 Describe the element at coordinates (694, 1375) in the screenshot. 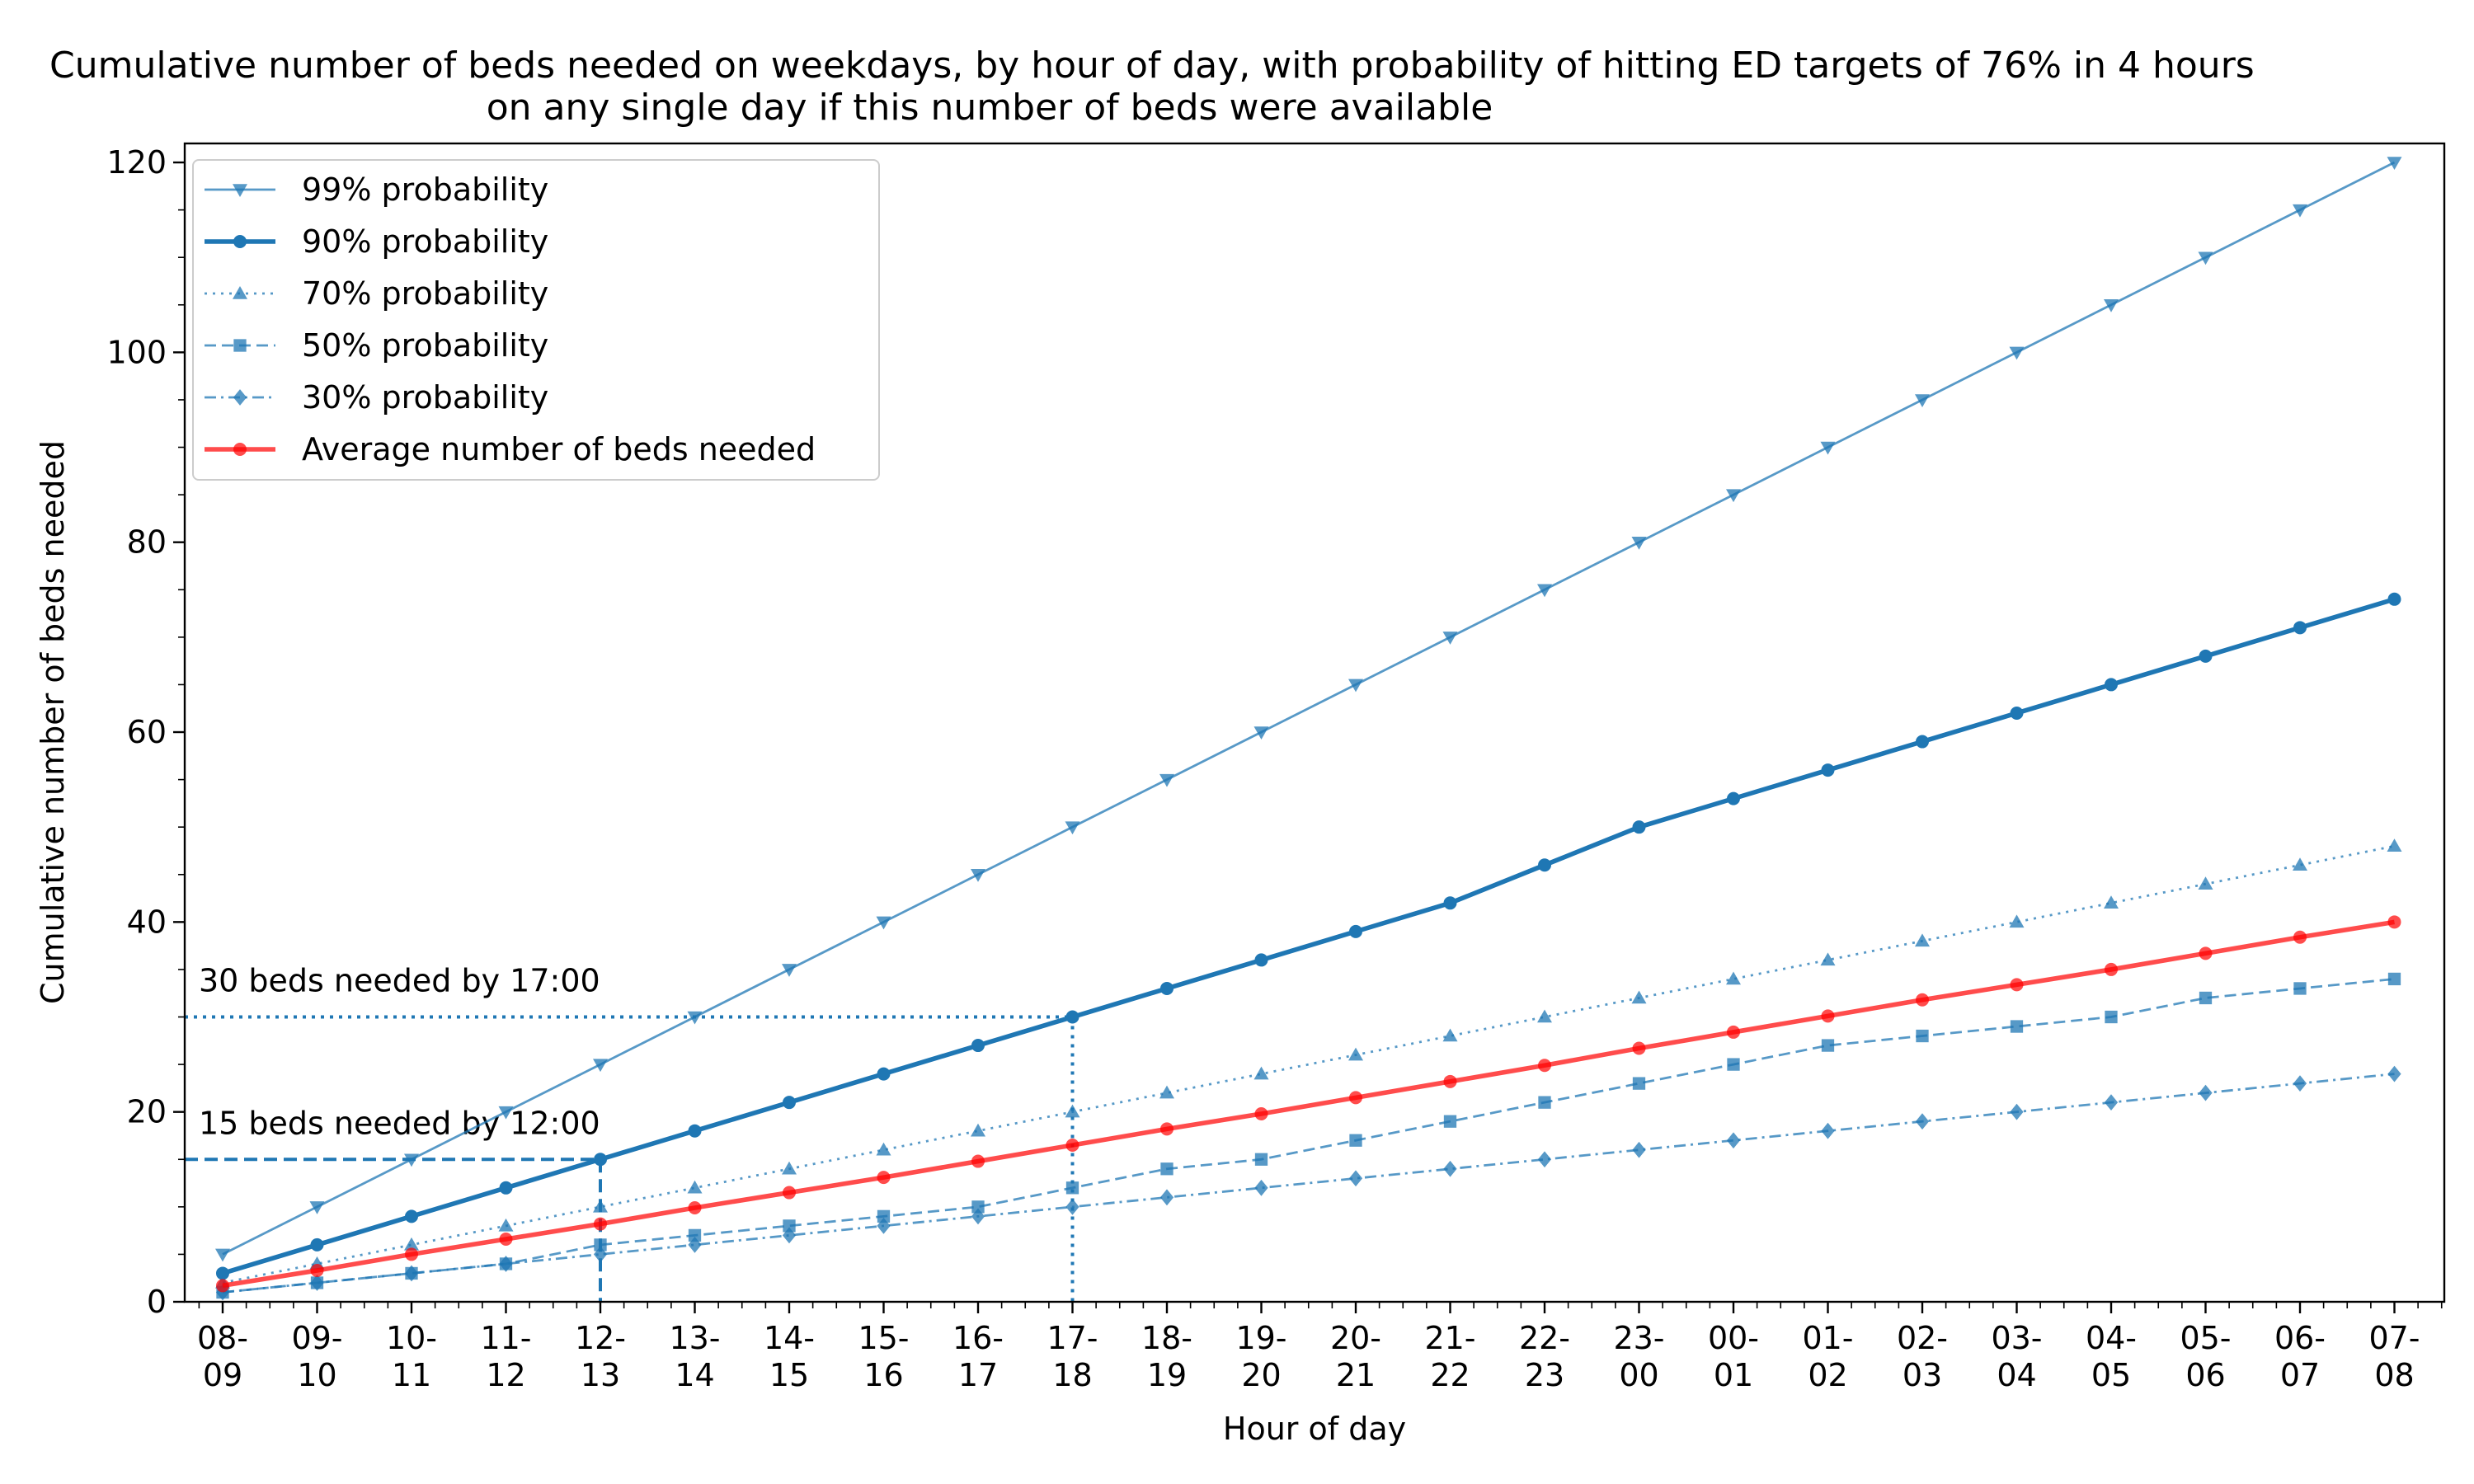

I see `x-tick-label-5-end: 14` at that location.